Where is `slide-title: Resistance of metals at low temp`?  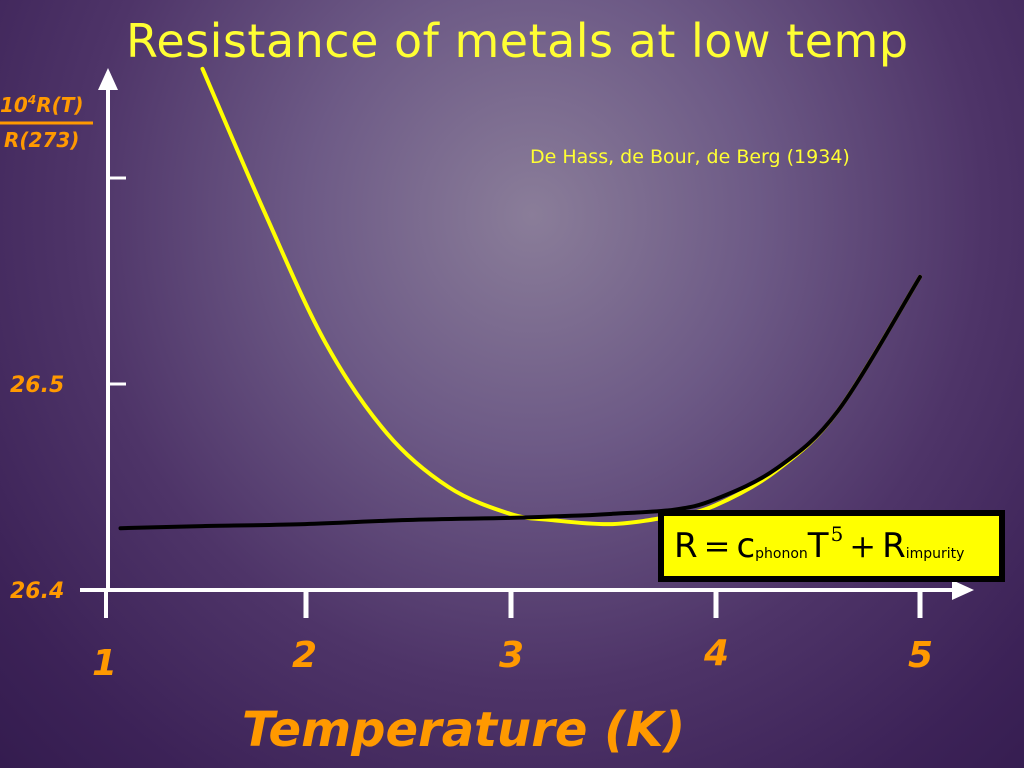
slide-title: Resistance of metals at low temp is located at coordinates (517, 41).